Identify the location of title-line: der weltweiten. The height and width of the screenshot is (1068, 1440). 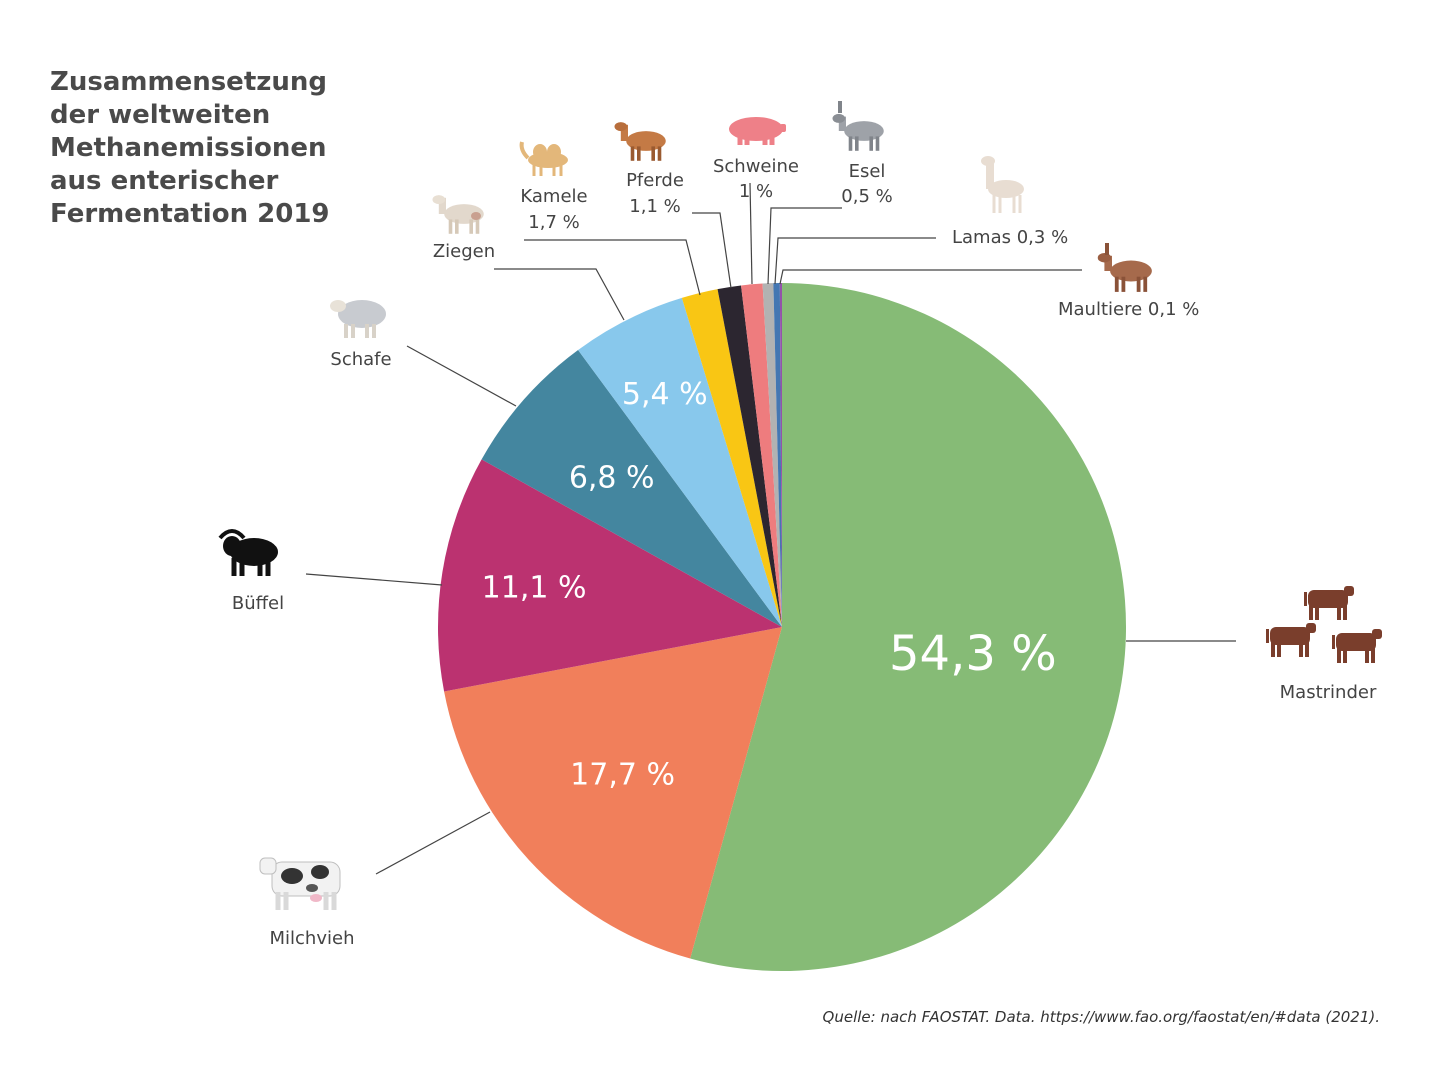
(160, 115).